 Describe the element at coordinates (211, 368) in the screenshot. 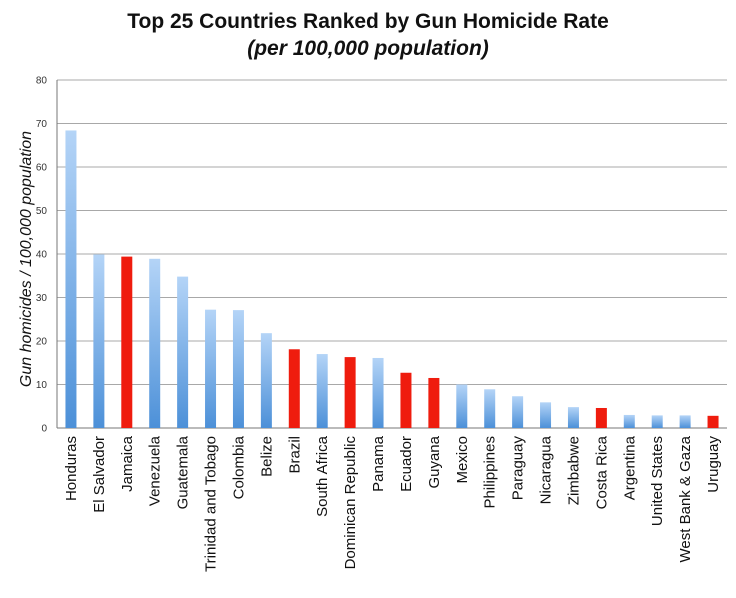

I see `bar-trinidad-and-tobago` at that location.